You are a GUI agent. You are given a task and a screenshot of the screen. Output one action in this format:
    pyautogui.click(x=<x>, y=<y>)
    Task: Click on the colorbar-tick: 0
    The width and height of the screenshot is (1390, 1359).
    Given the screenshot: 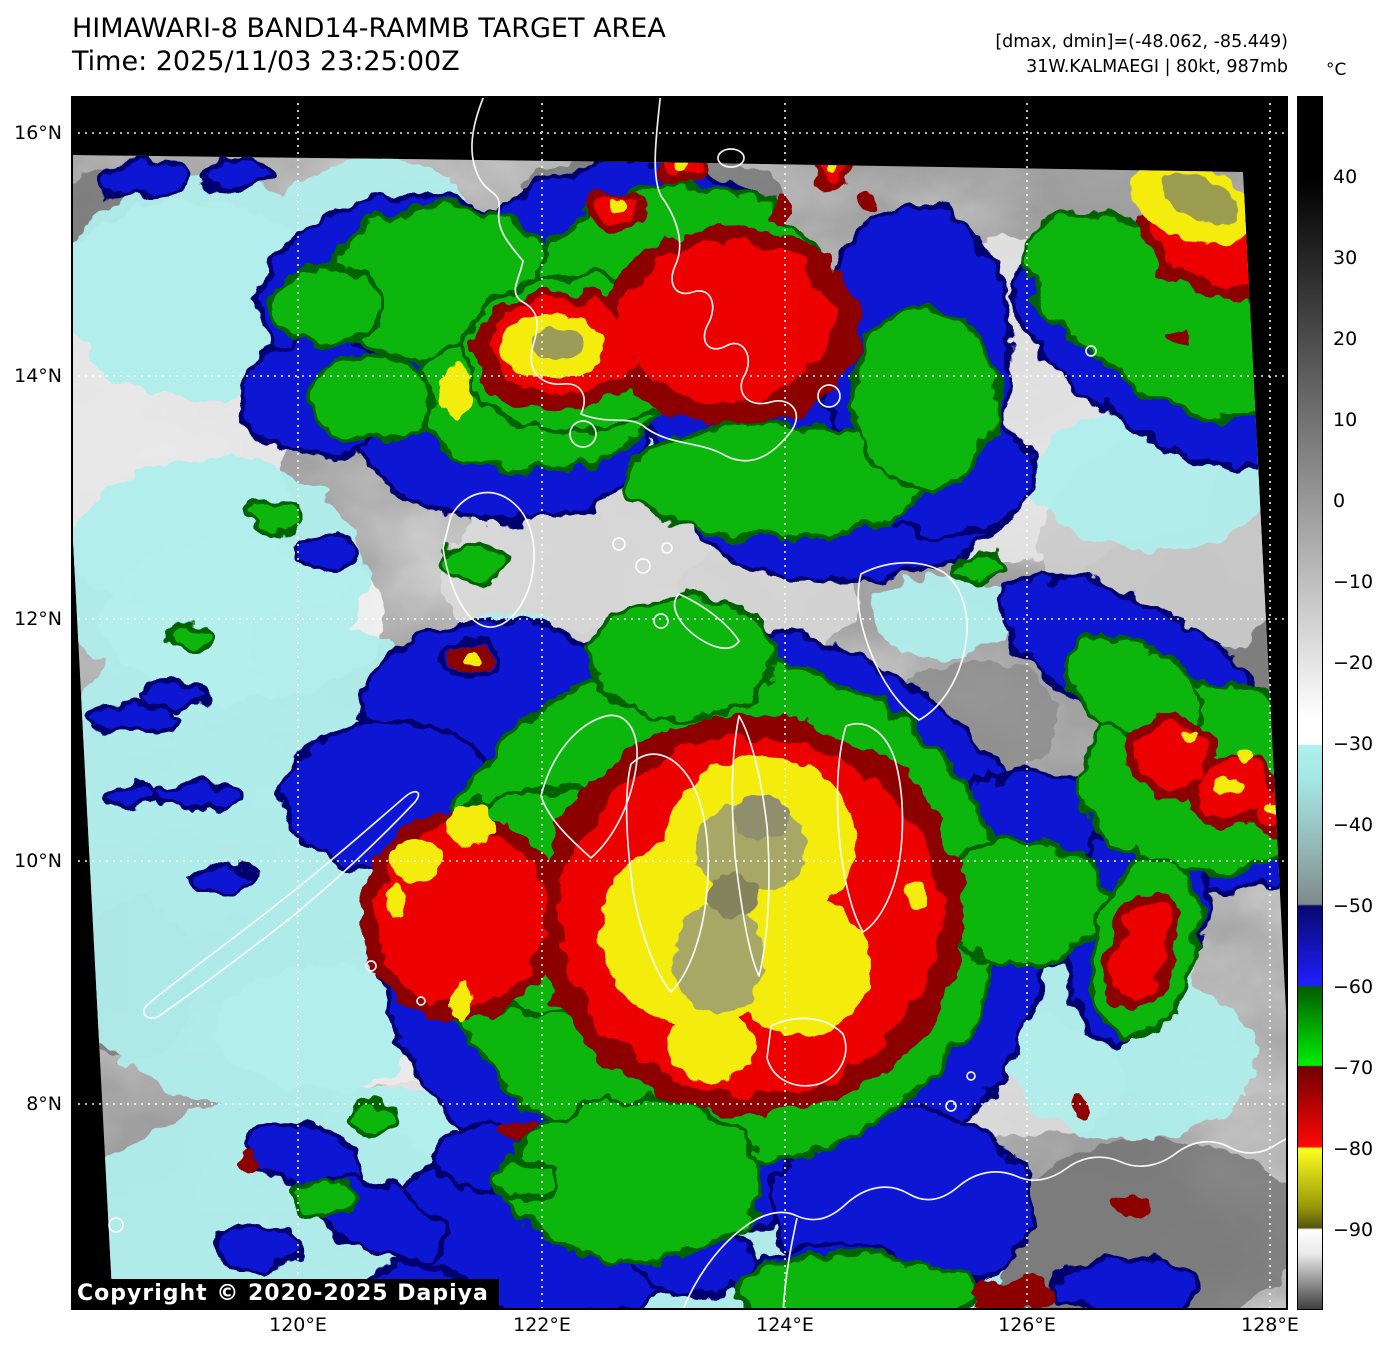 What is the action you would take?
    pyautogui.click(x=1339, y=501)
    